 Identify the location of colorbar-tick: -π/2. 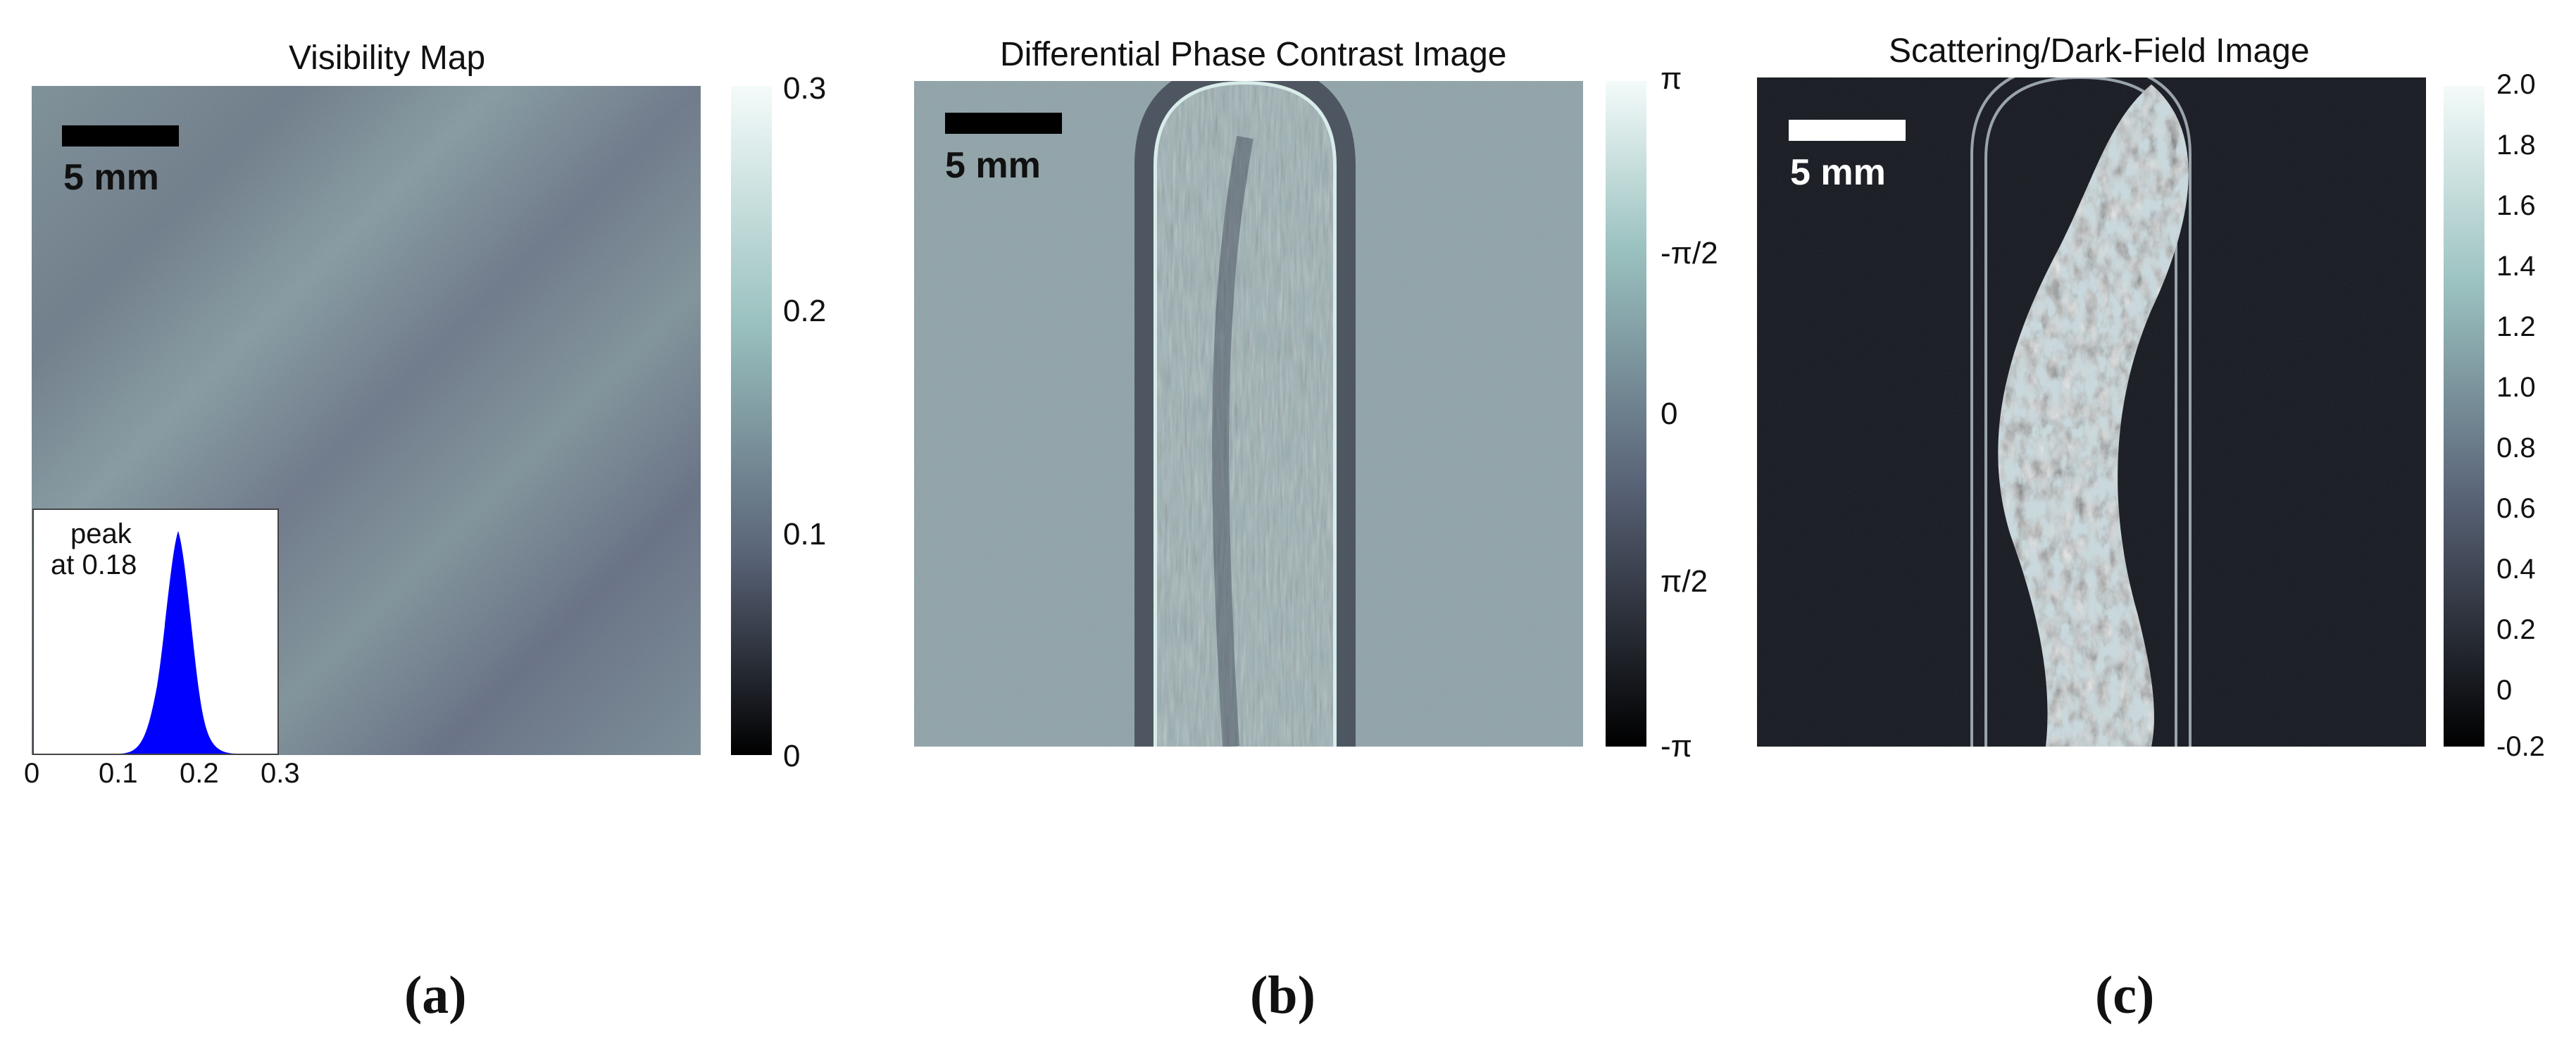
(1689, 253).